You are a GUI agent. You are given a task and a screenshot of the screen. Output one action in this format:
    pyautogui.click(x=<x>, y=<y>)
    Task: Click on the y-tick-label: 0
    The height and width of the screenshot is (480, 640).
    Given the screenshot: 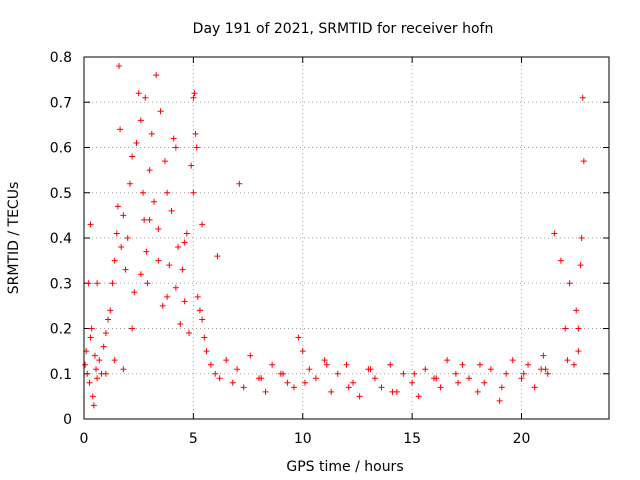 What is the action you would take?
    pyautogui.click(x=67, y=420)
    